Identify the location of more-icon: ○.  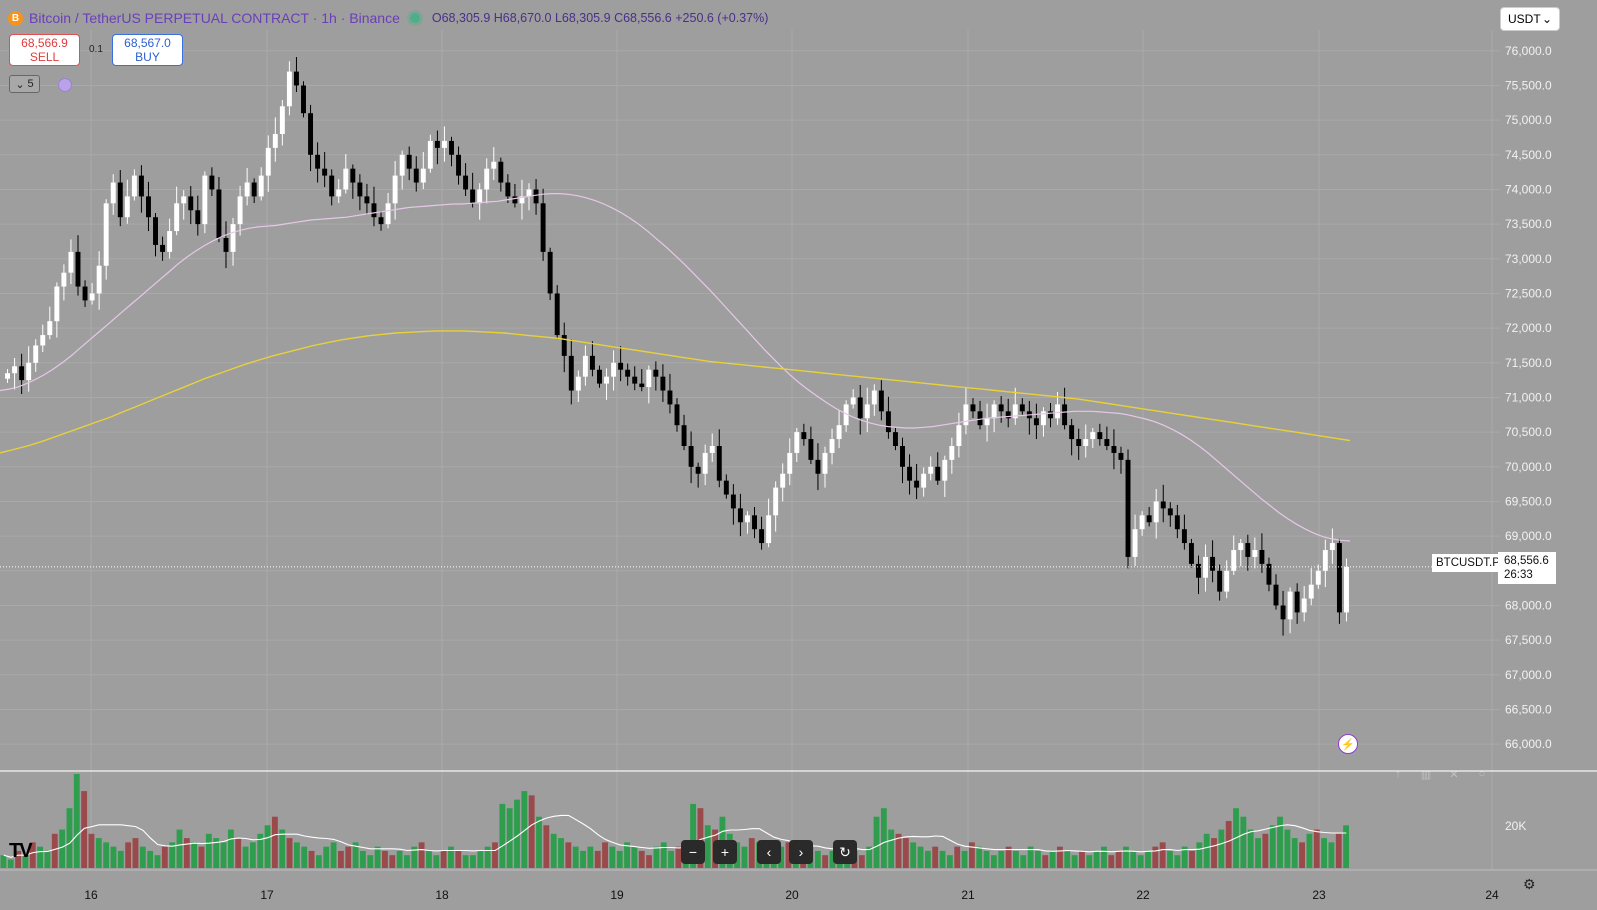
(1482, 774).